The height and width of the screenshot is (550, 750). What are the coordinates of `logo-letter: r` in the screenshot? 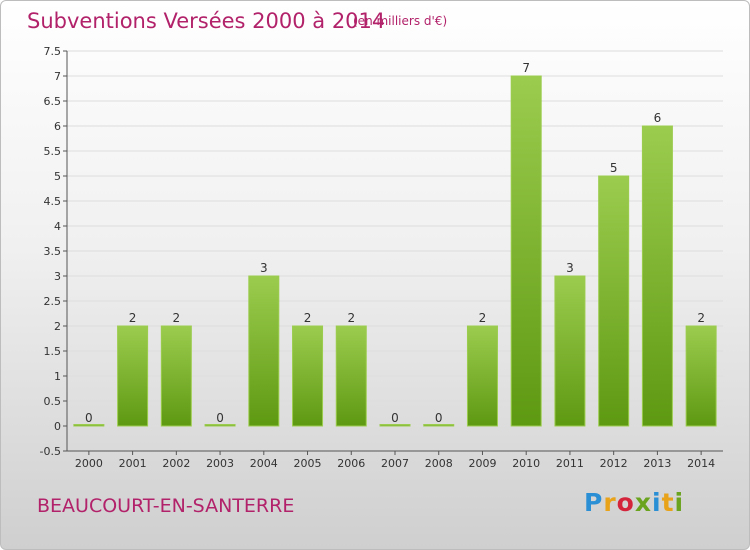 It's located at (610, 502).